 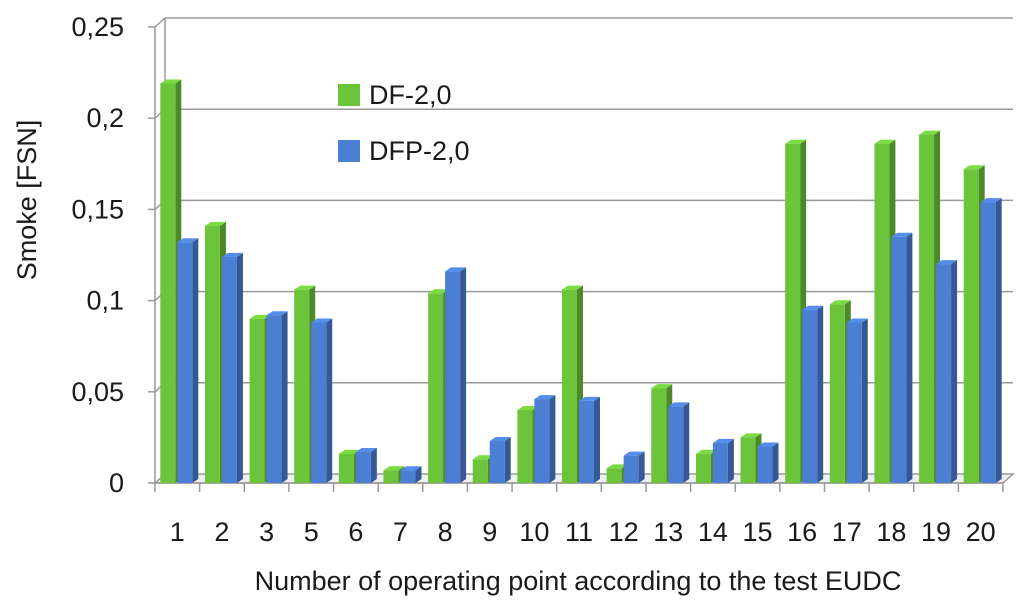 I want to click on bar-DFP-2,0-1, so click(x=188, y=360).